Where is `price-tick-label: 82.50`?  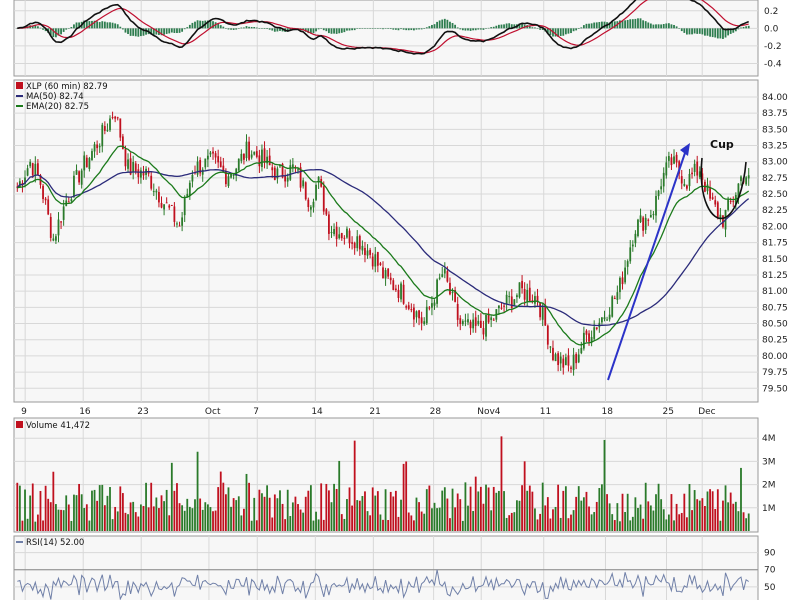 price-tick-label: 82.50 is located at coordinates (775, 195).